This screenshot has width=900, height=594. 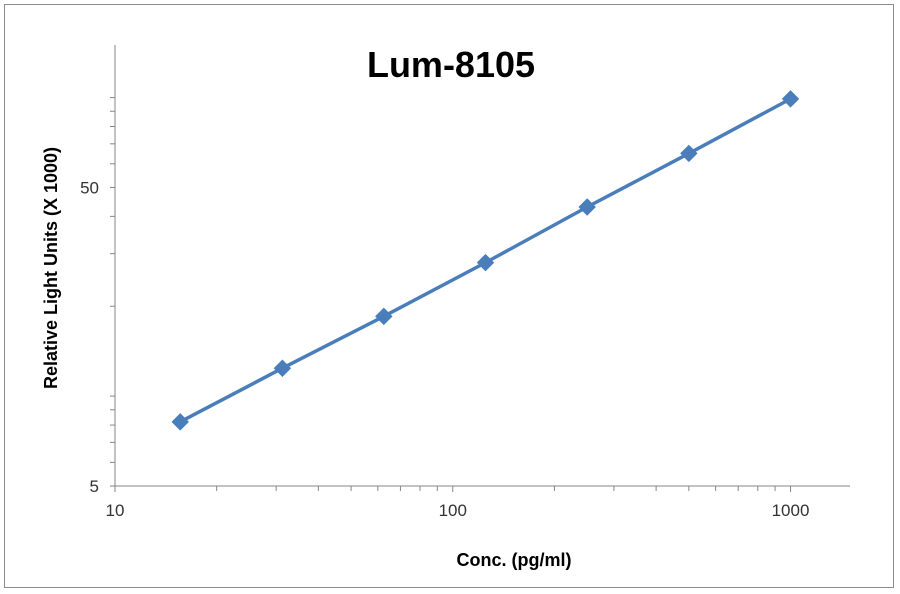 What do you see at coordinates (94, 486) in the screenshot?
I see `y-tick-label: 5` at bounding box center [94, 486].